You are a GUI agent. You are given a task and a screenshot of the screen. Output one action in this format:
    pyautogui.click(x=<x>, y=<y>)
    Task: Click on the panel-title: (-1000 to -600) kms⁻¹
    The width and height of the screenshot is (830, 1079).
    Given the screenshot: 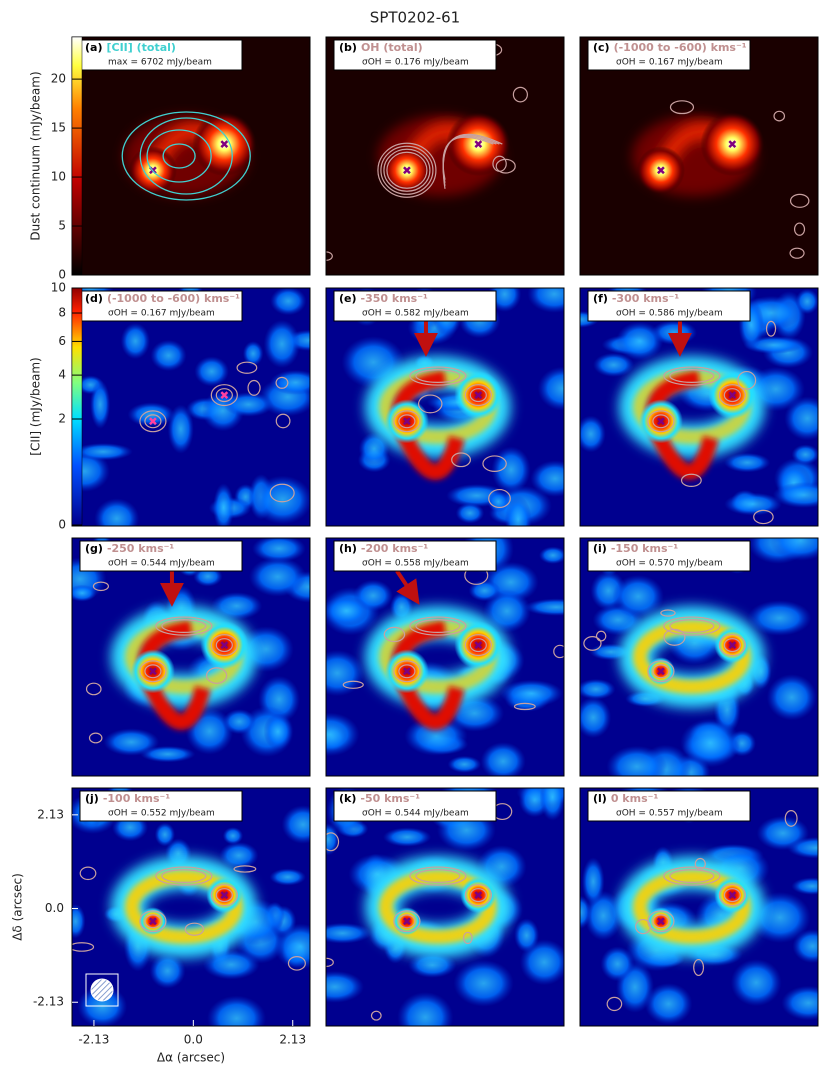 What is the action you would take?
    pyautogui.click(x=173, y=298)
    